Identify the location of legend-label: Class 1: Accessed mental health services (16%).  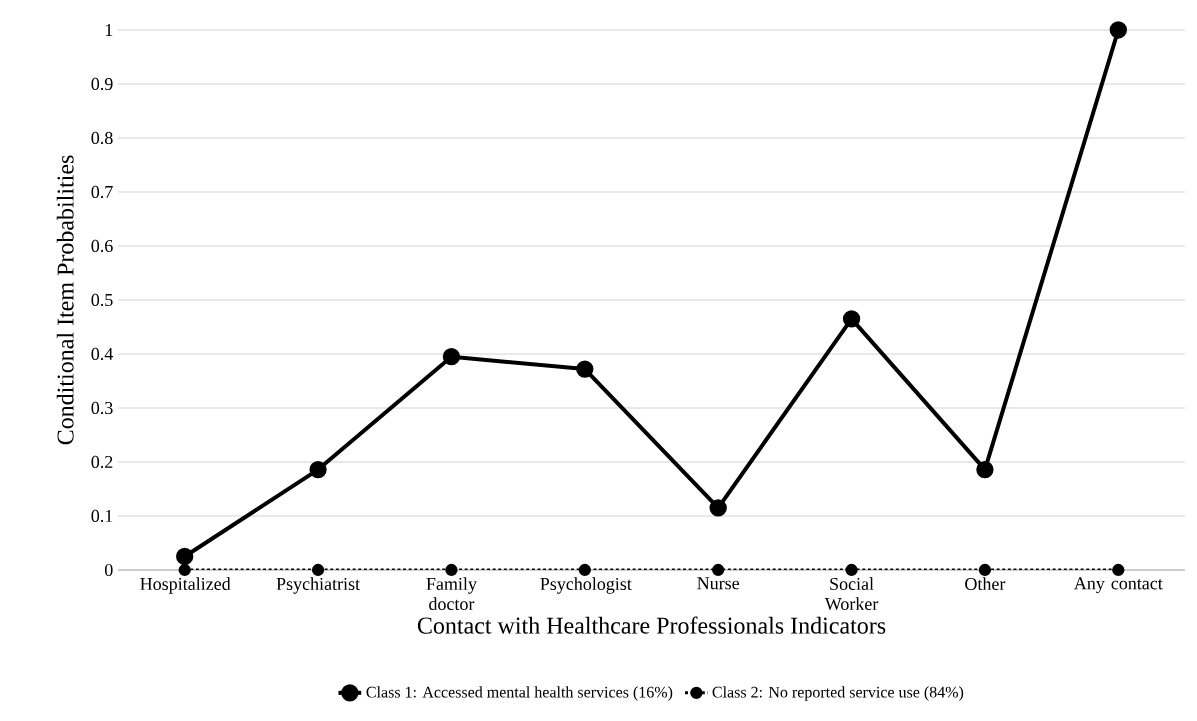
(519, 693).